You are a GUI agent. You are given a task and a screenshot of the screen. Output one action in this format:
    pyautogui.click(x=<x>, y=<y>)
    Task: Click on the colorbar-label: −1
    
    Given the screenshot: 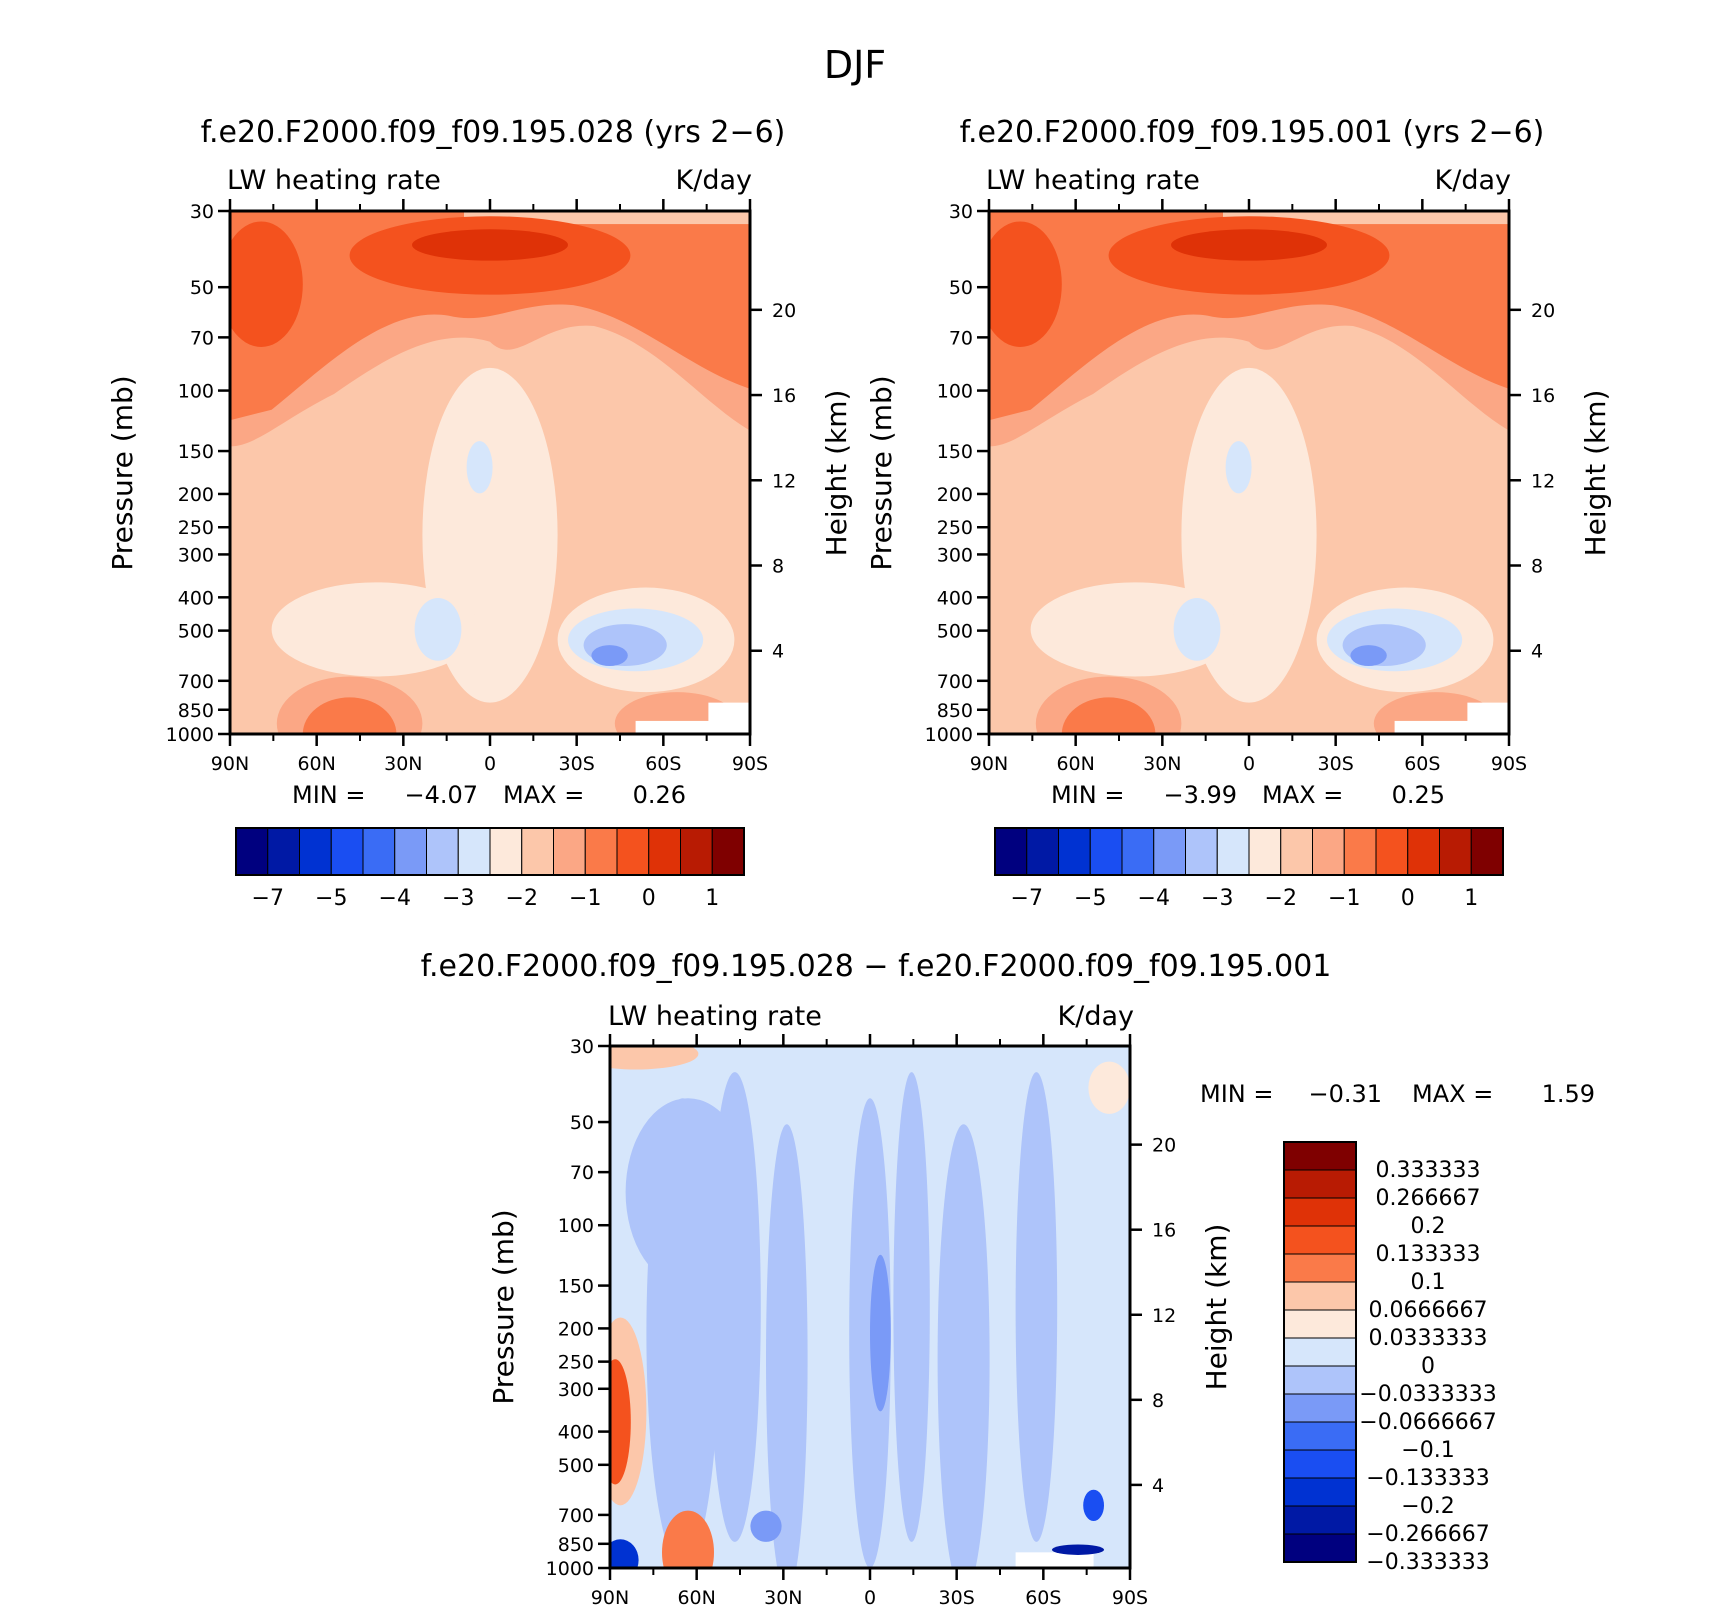 What is the action you would take?
    pyautogui.click(x=585, y=898)
    